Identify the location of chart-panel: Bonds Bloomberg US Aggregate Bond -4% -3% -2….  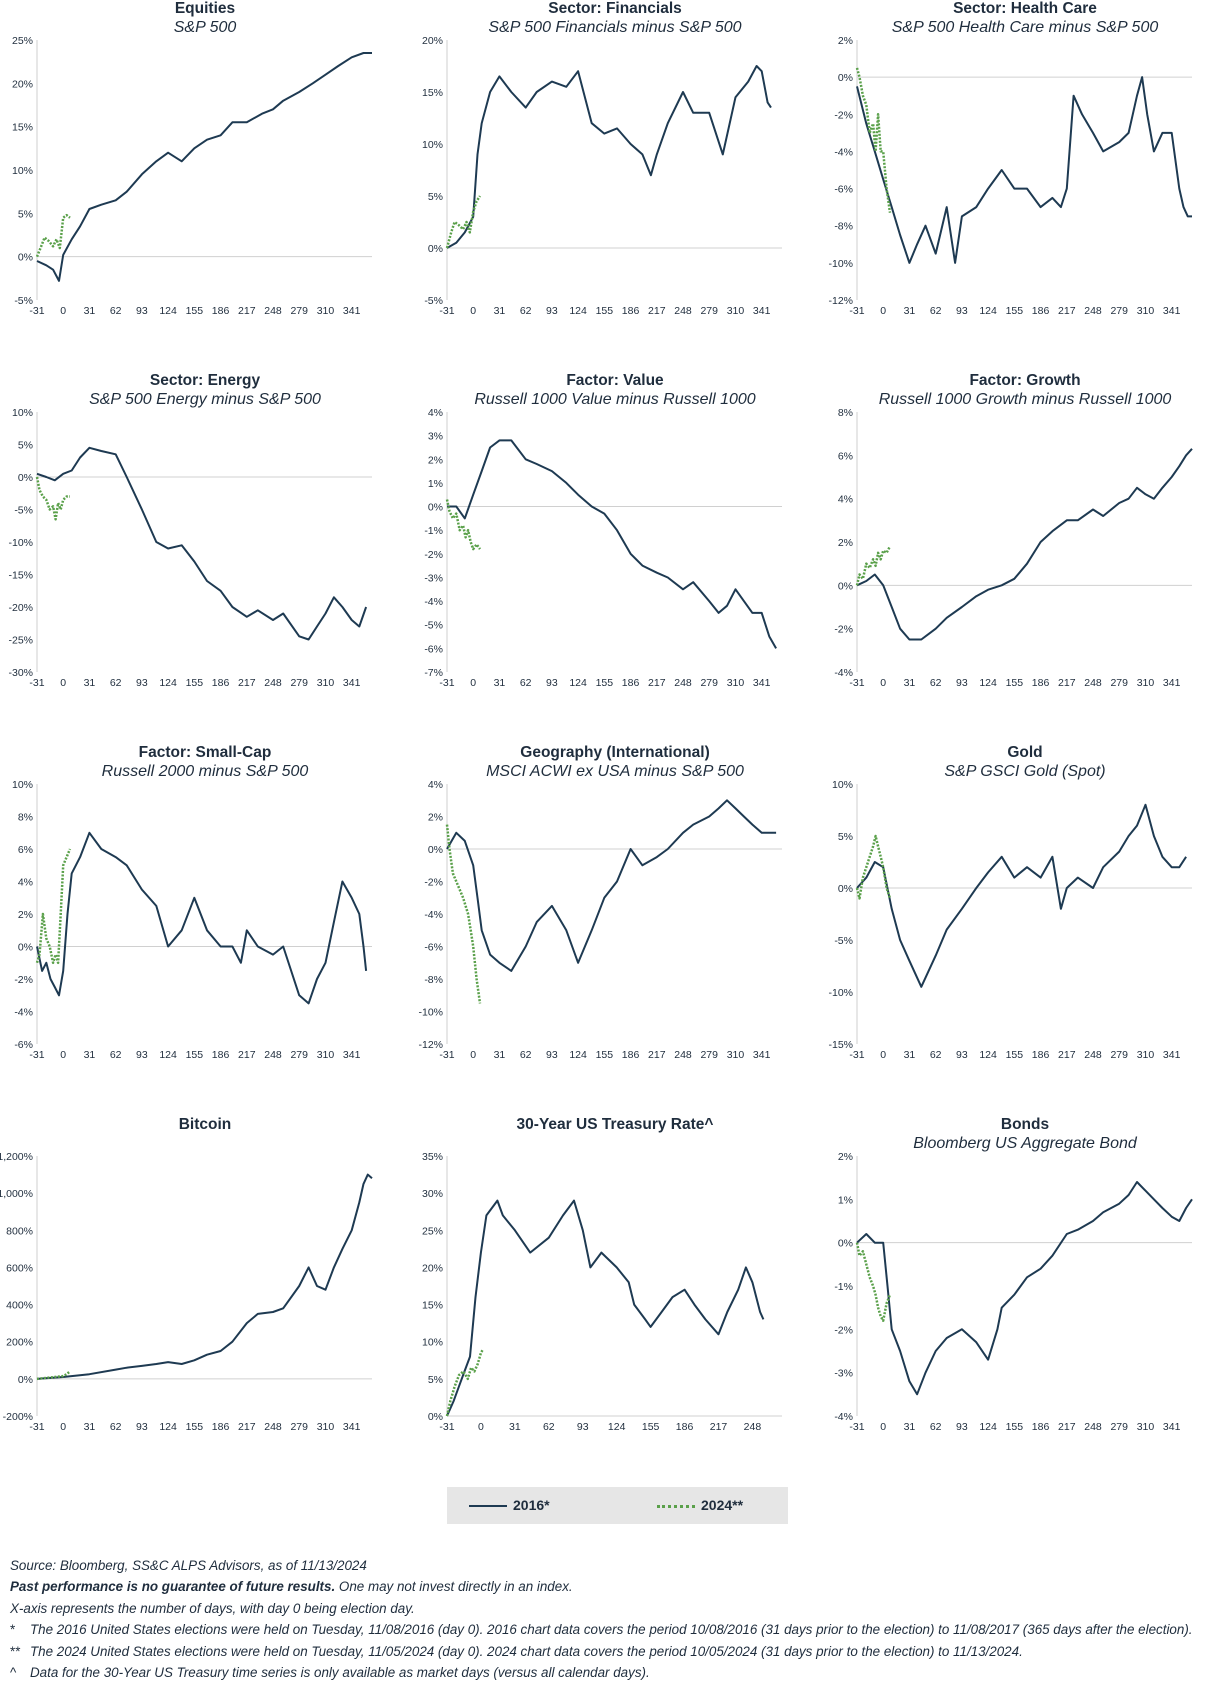
(1025, 1302).